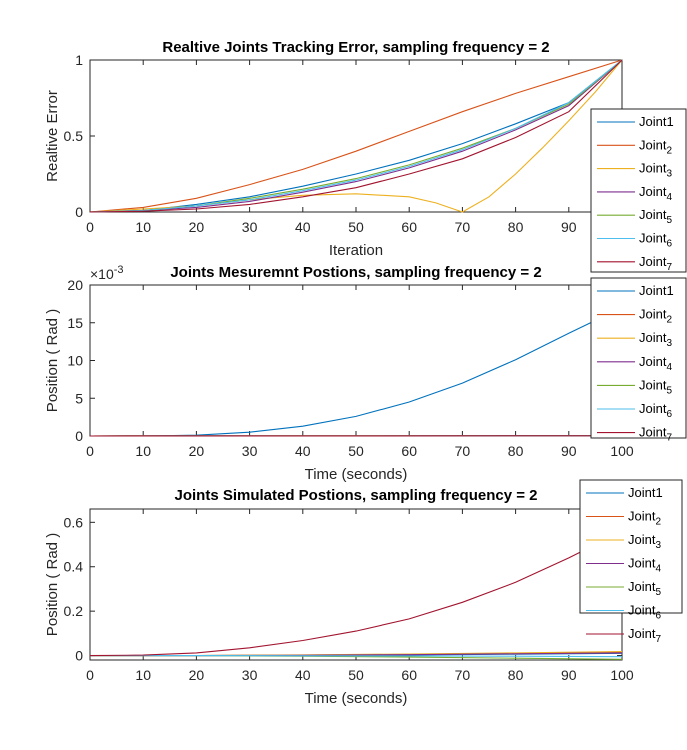  I want to click on y-tick-label: 0.5, so click(74, 136).